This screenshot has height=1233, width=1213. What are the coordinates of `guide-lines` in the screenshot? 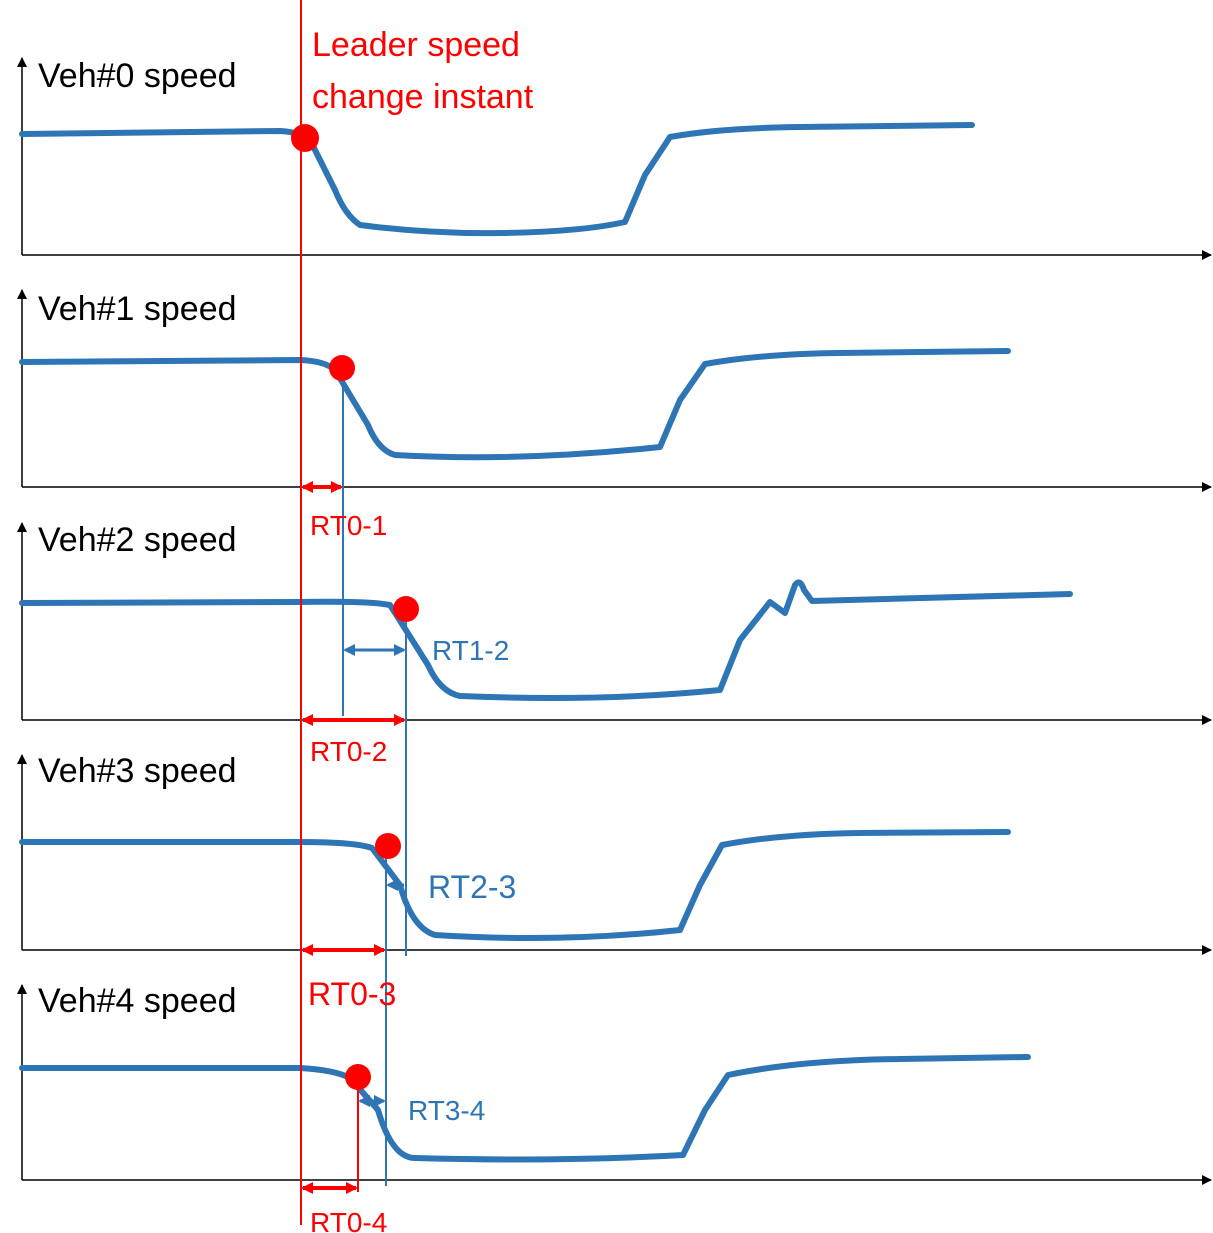 It's located at (374, 777).